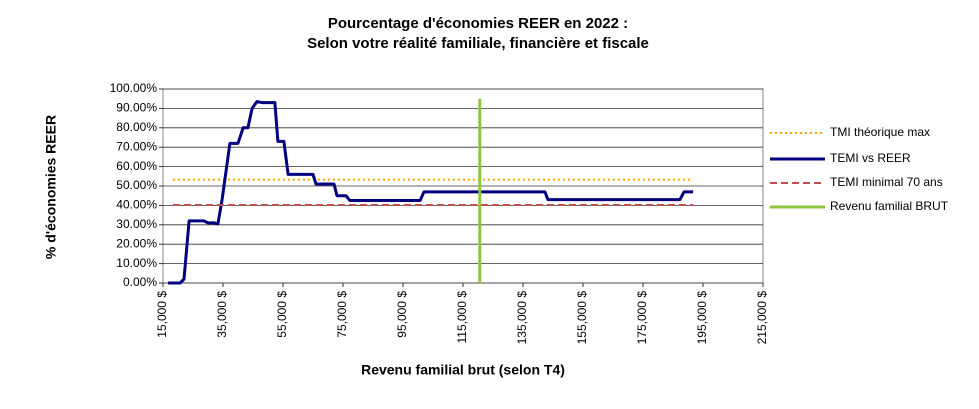 The width and height of the screenshot is (979, 409). I want to click on legend-label: TMI théorique max, so click(880, 132).